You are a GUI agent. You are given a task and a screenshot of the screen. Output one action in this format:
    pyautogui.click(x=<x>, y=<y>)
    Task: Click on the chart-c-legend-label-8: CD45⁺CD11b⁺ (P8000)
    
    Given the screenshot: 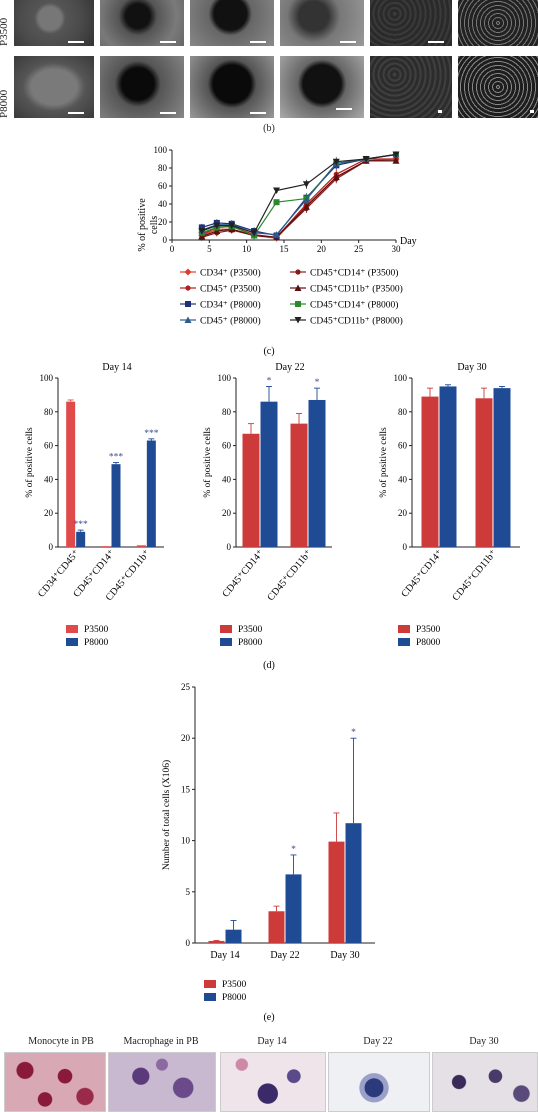 What is the action you would take?
    pyautogui.click(x=356, y=321)
    